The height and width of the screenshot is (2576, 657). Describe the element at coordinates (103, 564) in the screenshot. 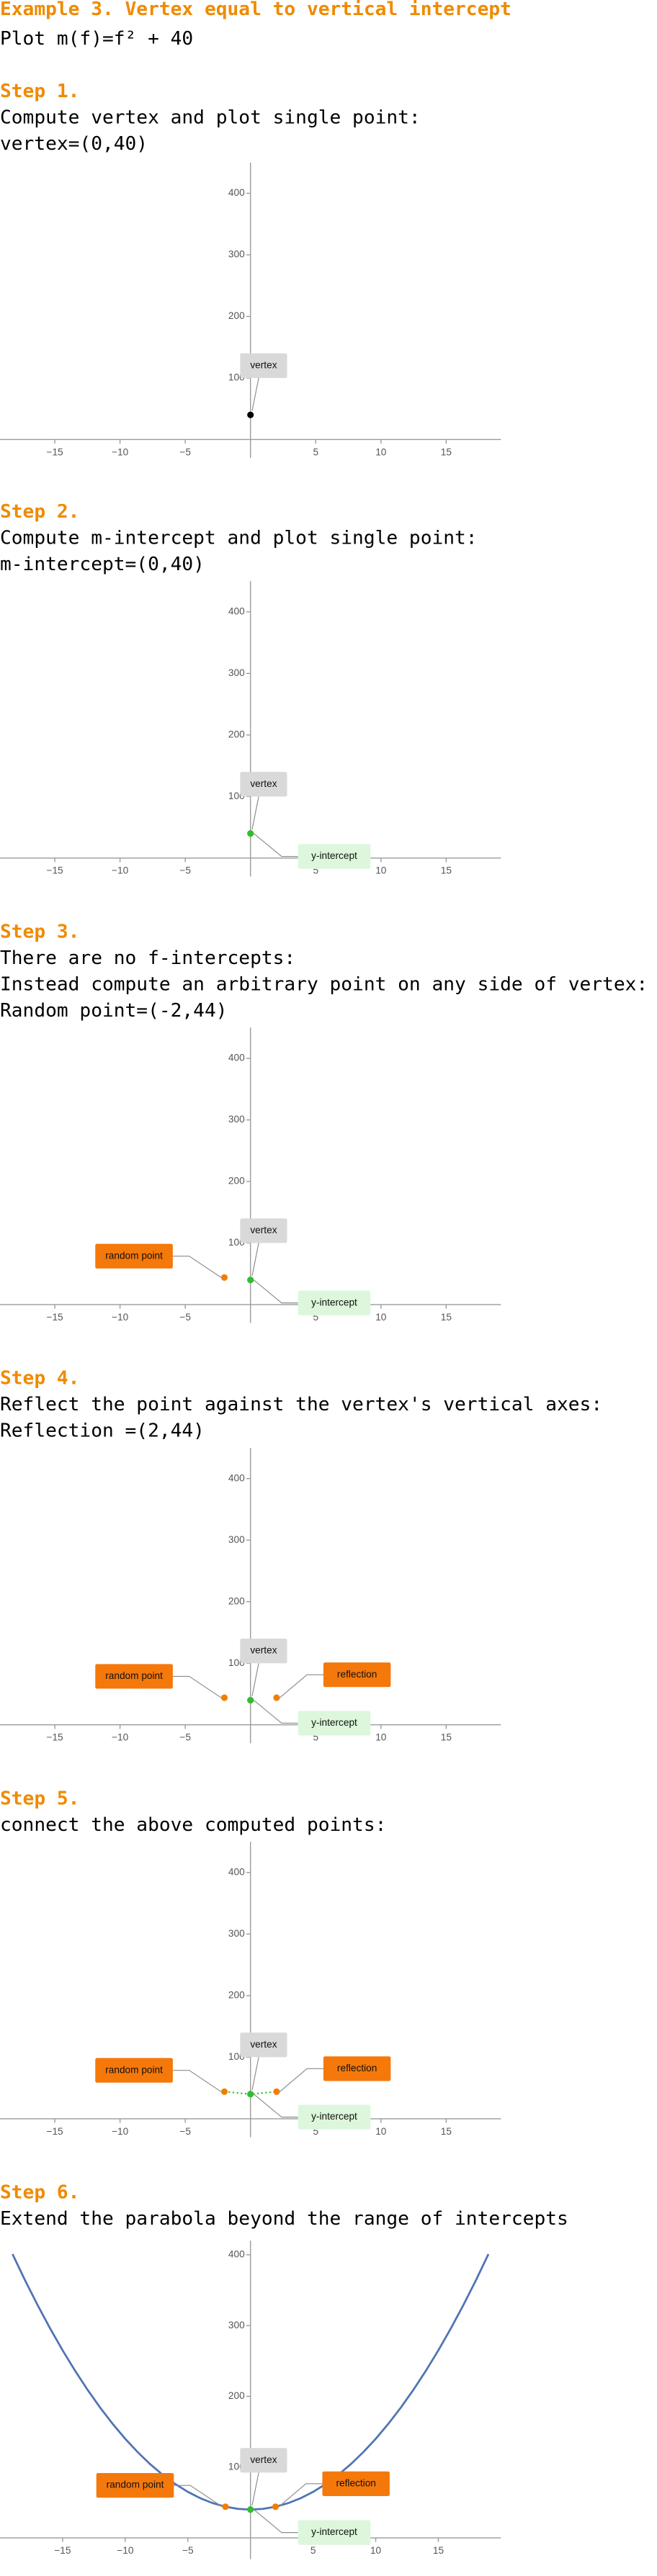

I see `step-text: m-intercept=(0,40)` at that location.